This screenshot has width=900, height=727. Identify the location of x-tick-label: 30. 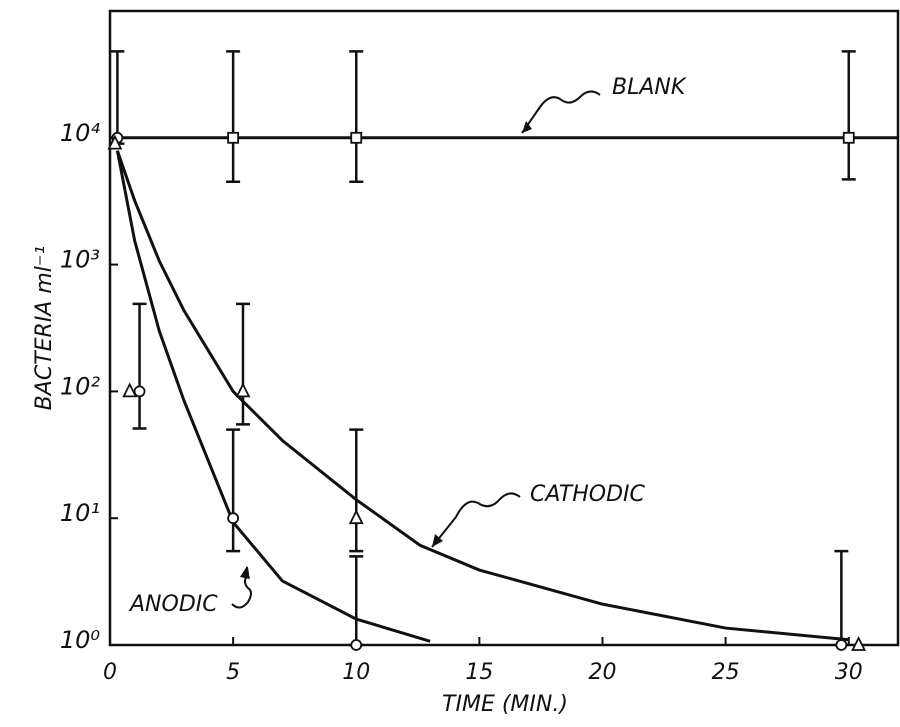
(849, 672).